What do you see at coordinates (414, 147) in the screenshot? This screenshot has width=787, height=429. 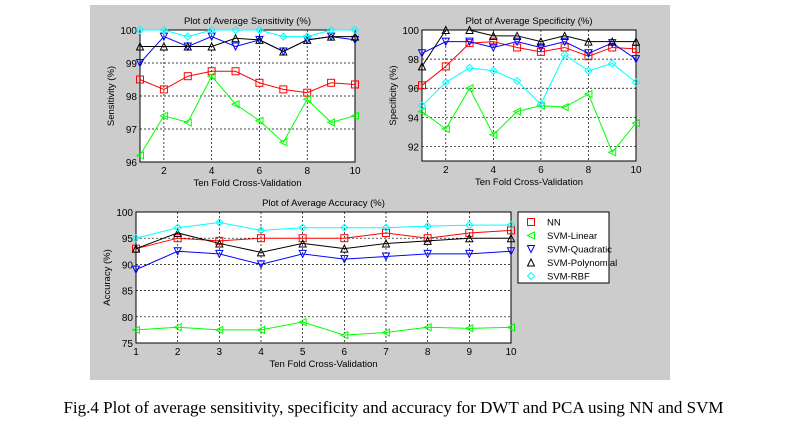 I see `y-tick-label: 92` at bounding box center [414, 147].